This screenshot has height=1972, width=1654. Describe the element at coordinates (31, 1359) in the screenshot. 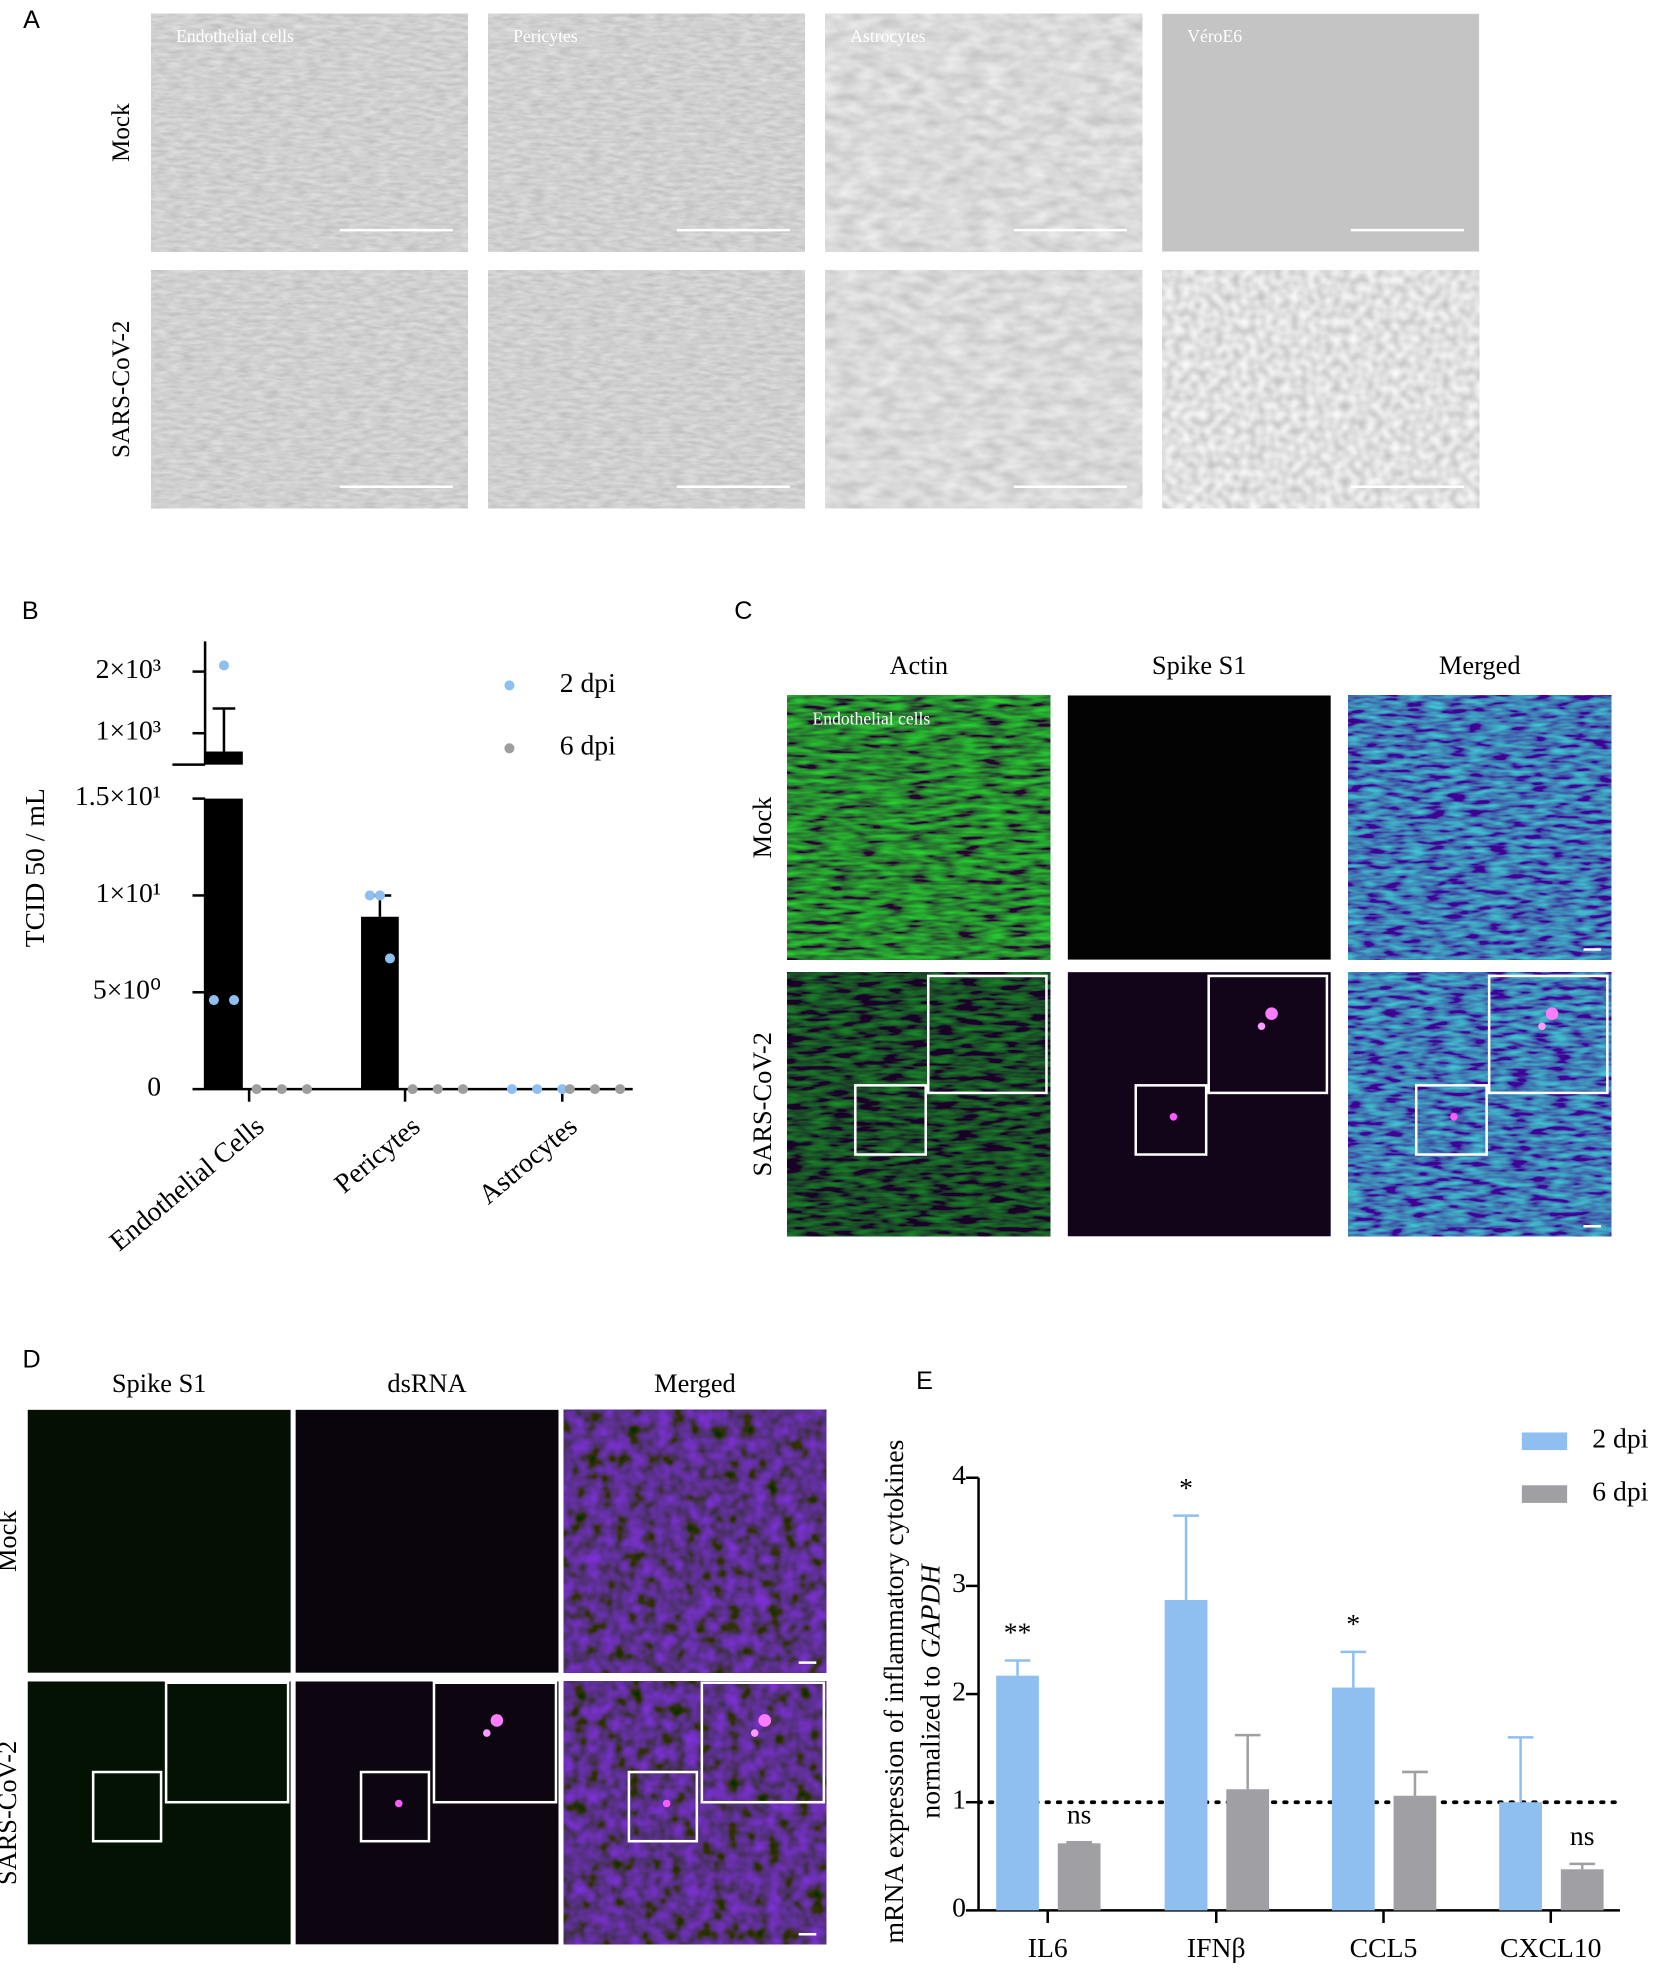

I see `panel-label: D` at that location.